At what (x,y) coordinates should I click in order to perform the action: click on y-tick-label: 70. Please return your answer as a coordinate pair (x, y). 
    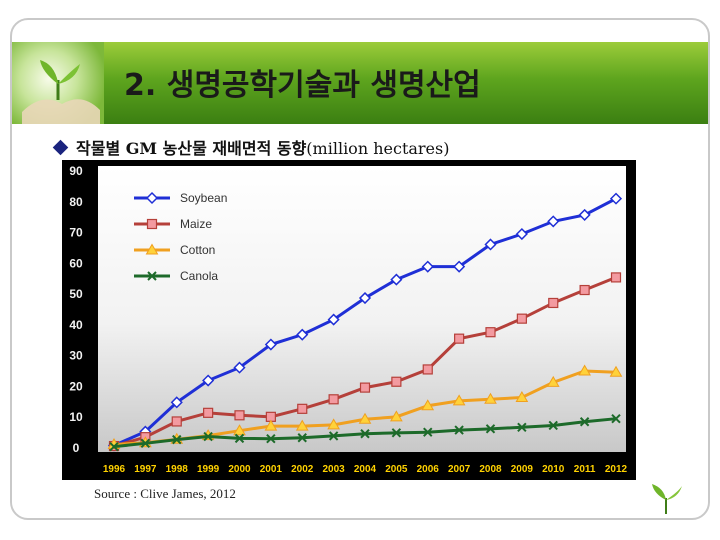
    Looking at the image, I should click on (76, 233).